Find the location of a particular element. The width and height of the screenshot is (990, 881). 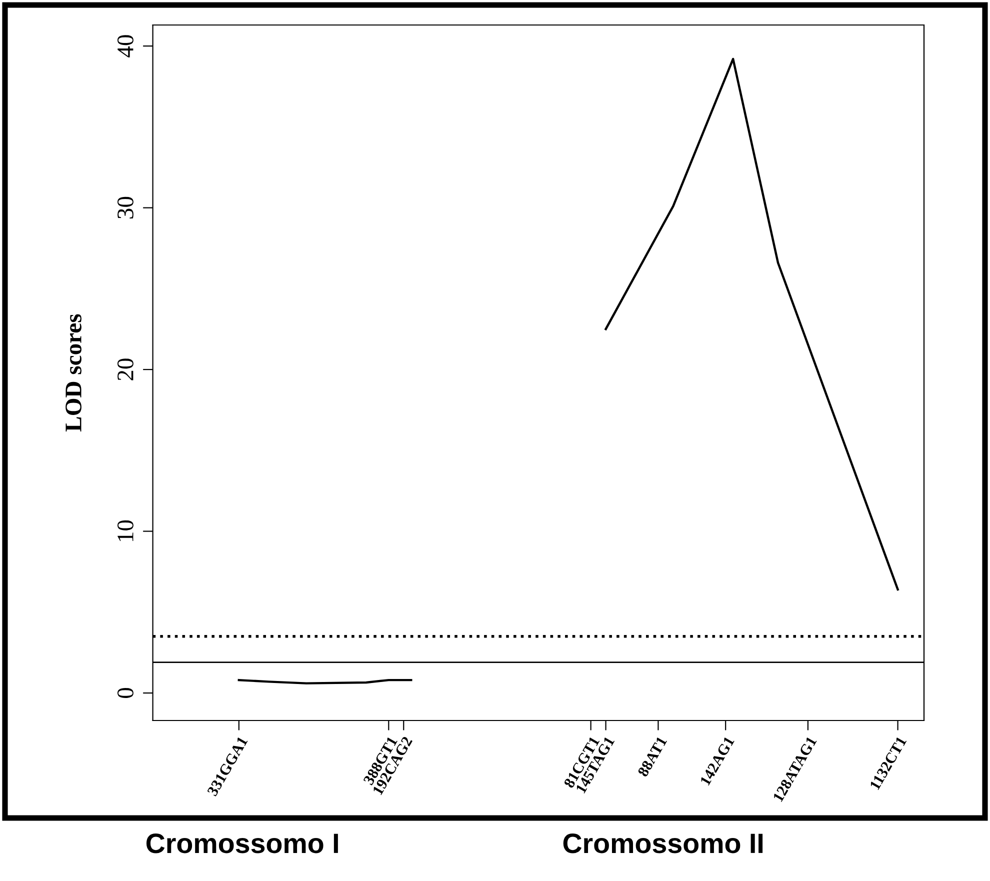

y-tick-label: 30 is located at coordinates (125, 207).